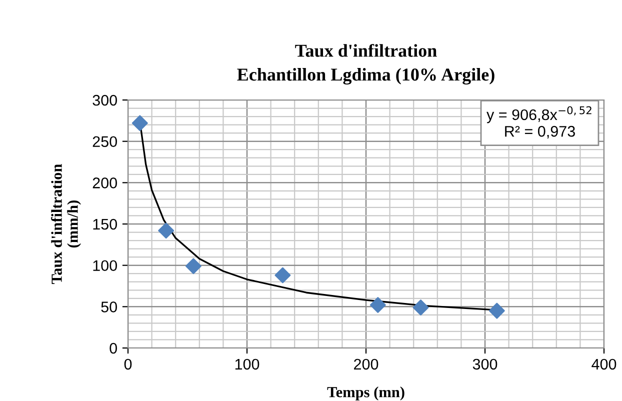  What do you see at coordinates (365, 64) in the screenshot?
I see `chart-title: Taux d'infiltration Echantillon Lgdima (10% Argile)` at bounding box center [365, 64].